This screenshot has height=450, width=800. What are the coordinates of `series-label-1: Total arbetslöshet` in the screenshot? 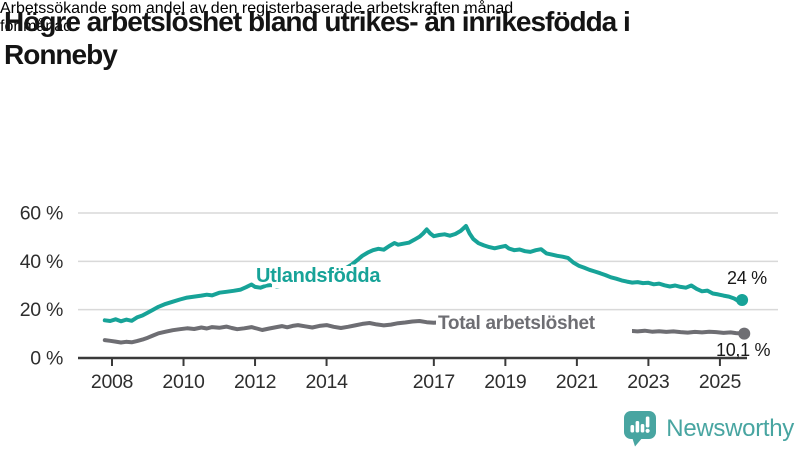 It's located at (517, 323).